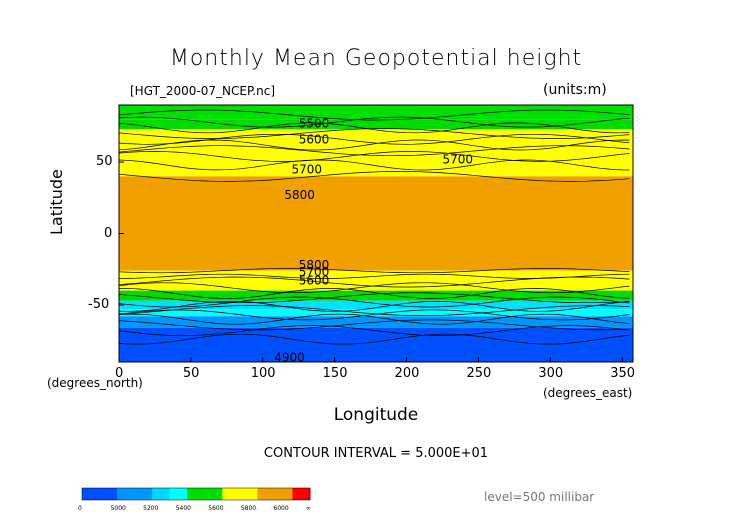 The width and height of the screenshot is (752, 532). Describe the element at coordinates (314, 124) in the screenshot. I see `contour-label-0: 5500` at that location.